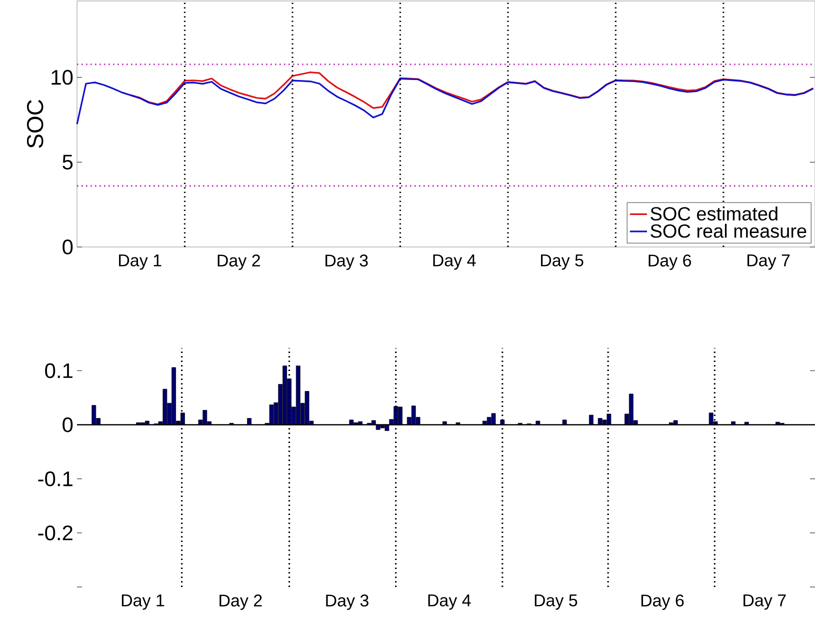 This screenshot has height=626, width=815. What do you see at coordinates (714, 213) in the screenshot?
I see `legend-label: SOC estimated` at bounding box center [714, 213].